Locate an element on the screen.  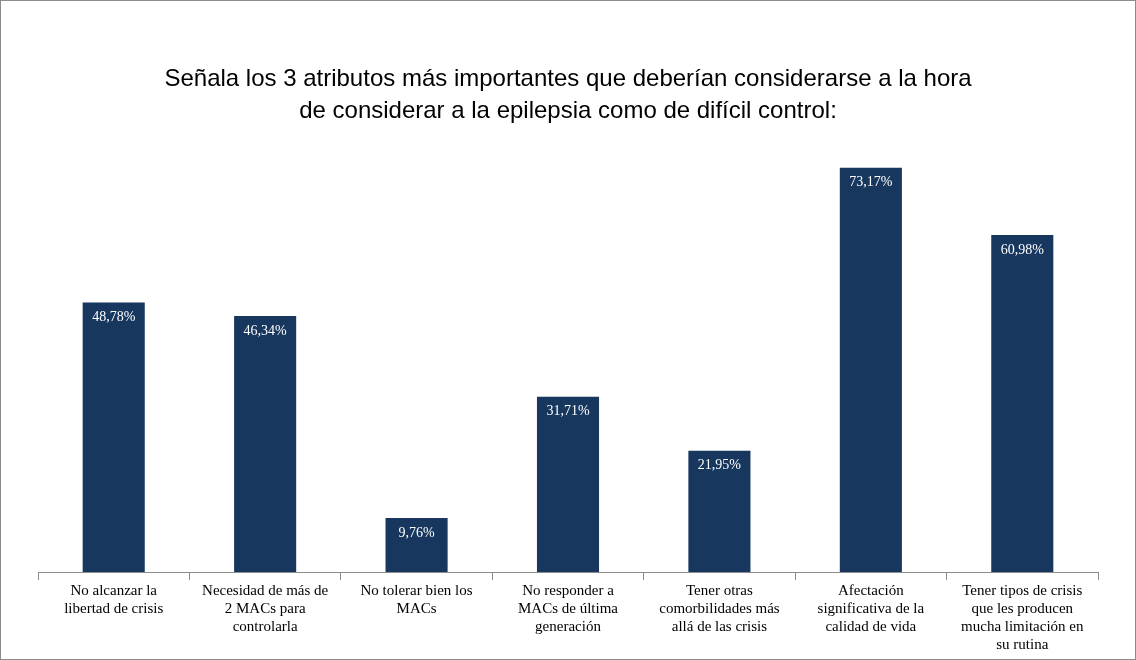
data-label: 9,76% is located at coordinates (416, 532).